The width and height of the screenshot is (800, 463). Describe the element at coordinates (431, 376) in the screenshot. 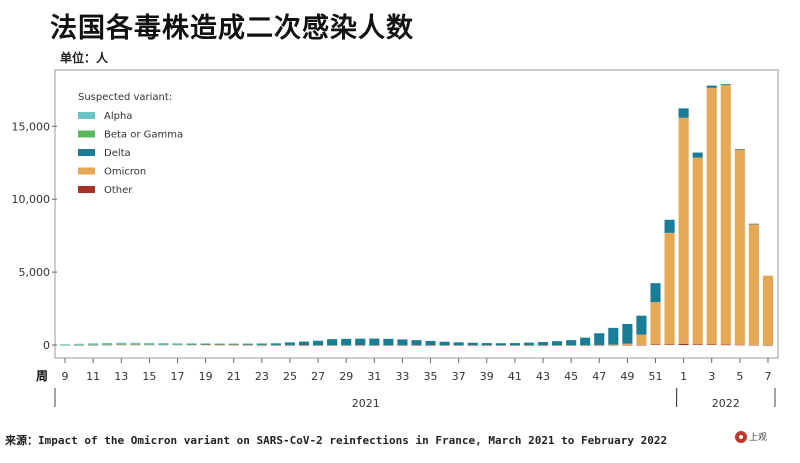

I see `x-tick-label: 35` at that location.